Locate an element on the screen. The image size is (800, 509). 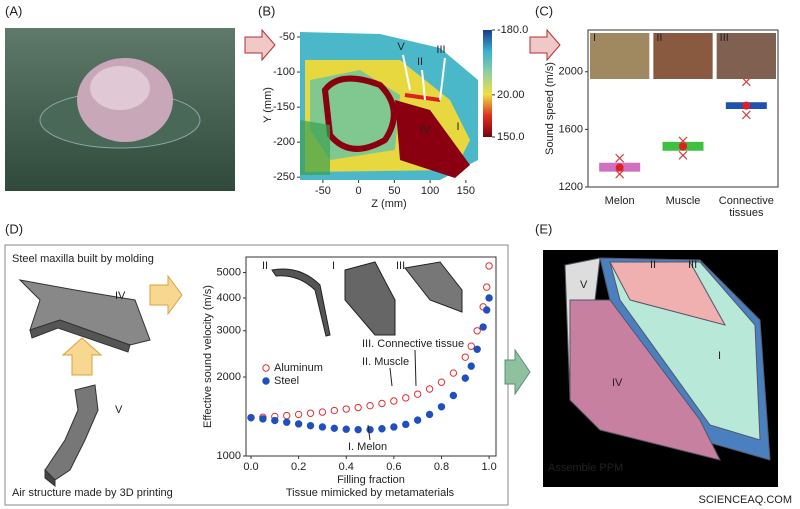
caption: Assemble PPM is located at coordinates (585, 468).